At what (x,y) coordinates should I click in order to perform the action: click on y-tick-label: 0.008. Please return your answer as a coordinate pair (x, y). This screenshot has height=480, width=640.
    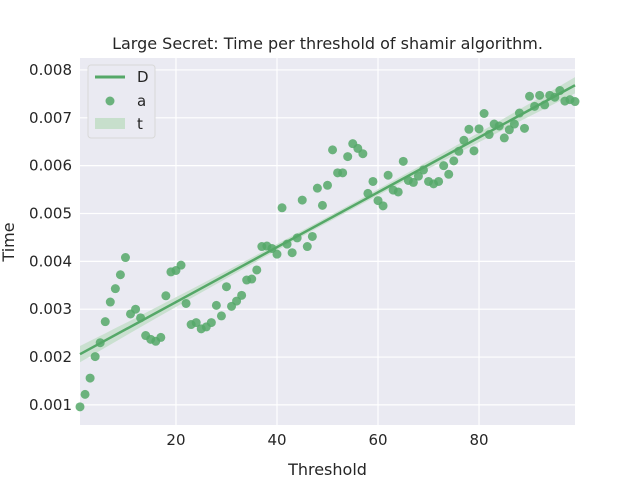
    Looking at the image, I should click on (50, 70).